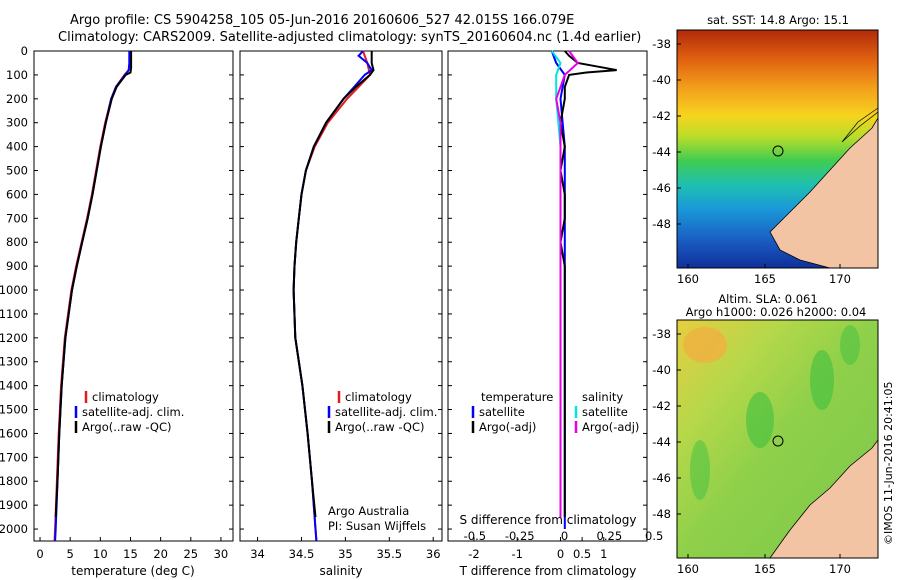 The image size is (900, 580). Describe the element at coordinates (603, 554) in the screenshot. I see `x-tick-label: 1` at that location.